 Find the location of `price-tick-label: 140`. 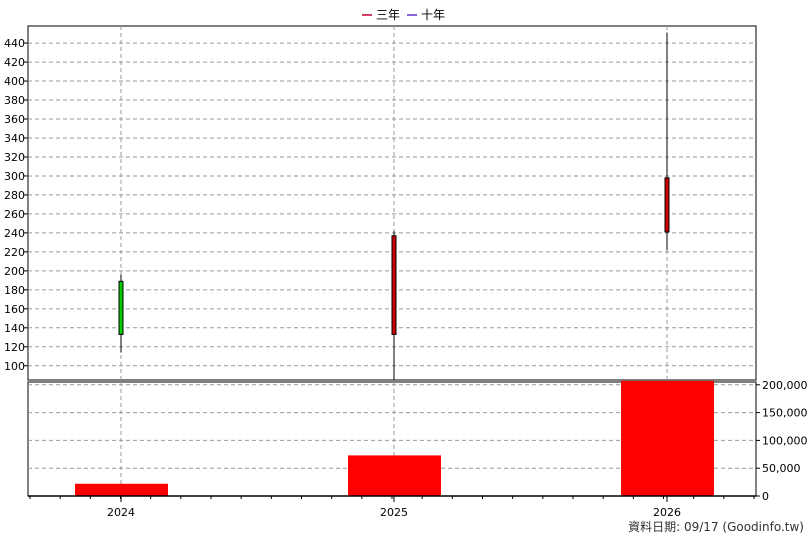

price-tick-label: 140 is located at coordinates (14, 328).